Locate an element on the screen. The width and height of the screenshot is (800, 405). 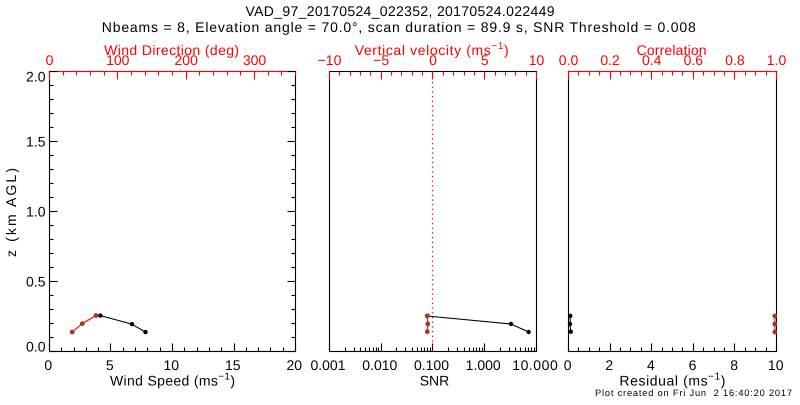
svg-text:VAD_97_20170524_022352, 201705: VAD_97_20170524_022352, 20170524.022449 is located at coordinates (400, 11).